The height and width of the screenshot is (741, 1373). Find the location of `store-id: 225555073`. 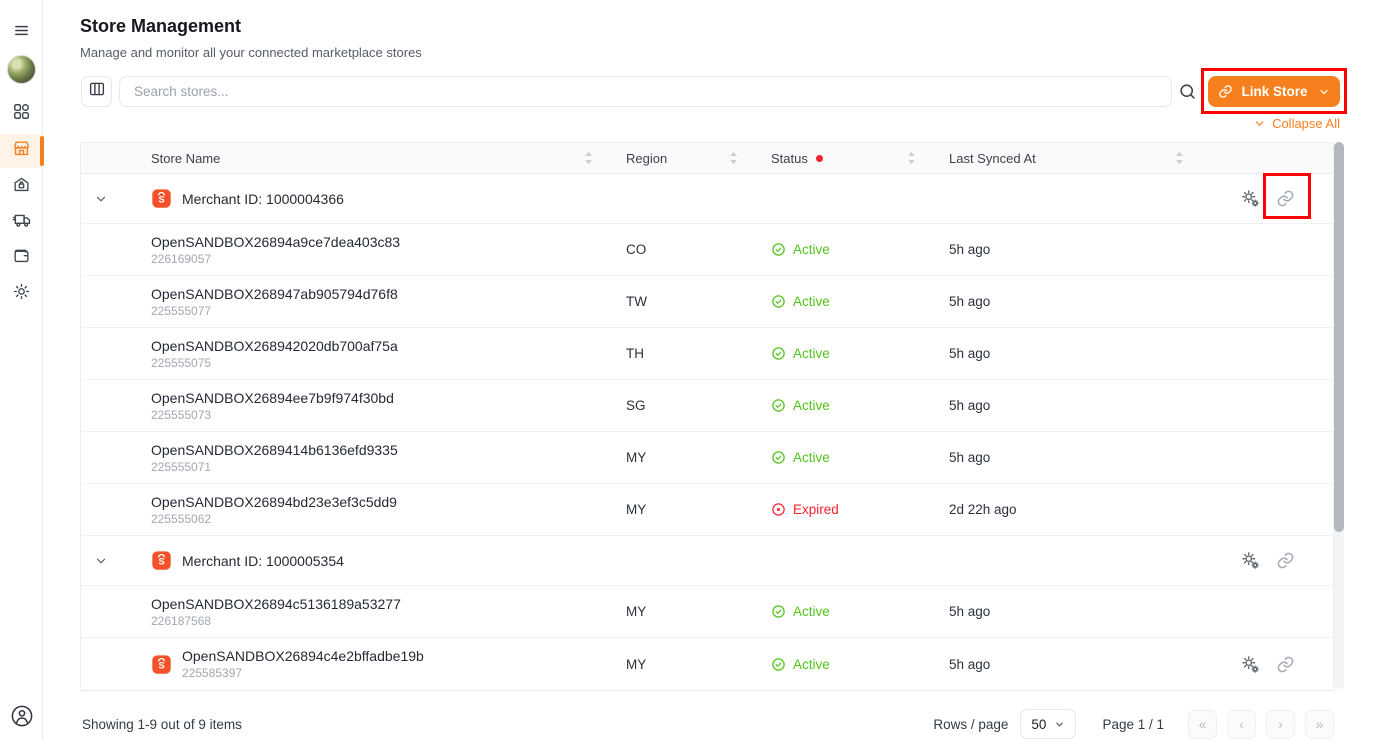

store-id: 225555073 is located at coordinates (181, 414).